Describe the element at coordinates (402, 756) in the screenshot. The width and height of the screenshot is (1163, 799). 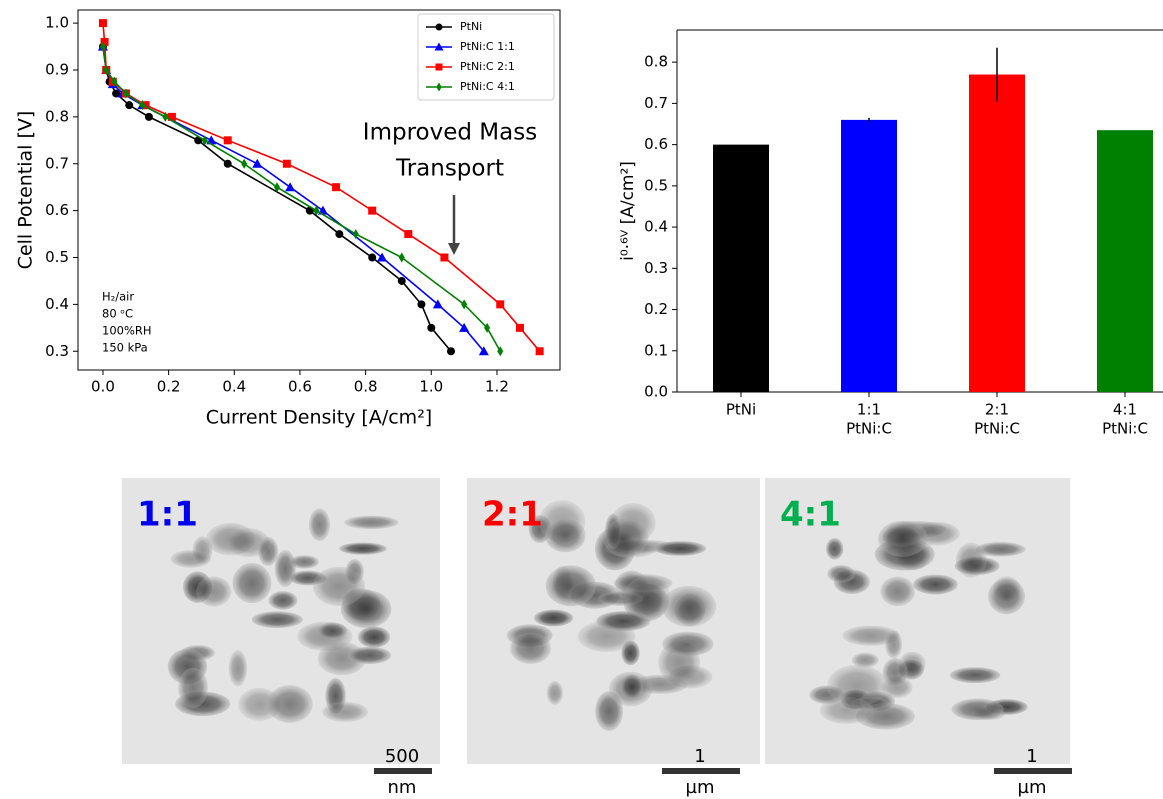
I see `scale-value: 500` at that location.